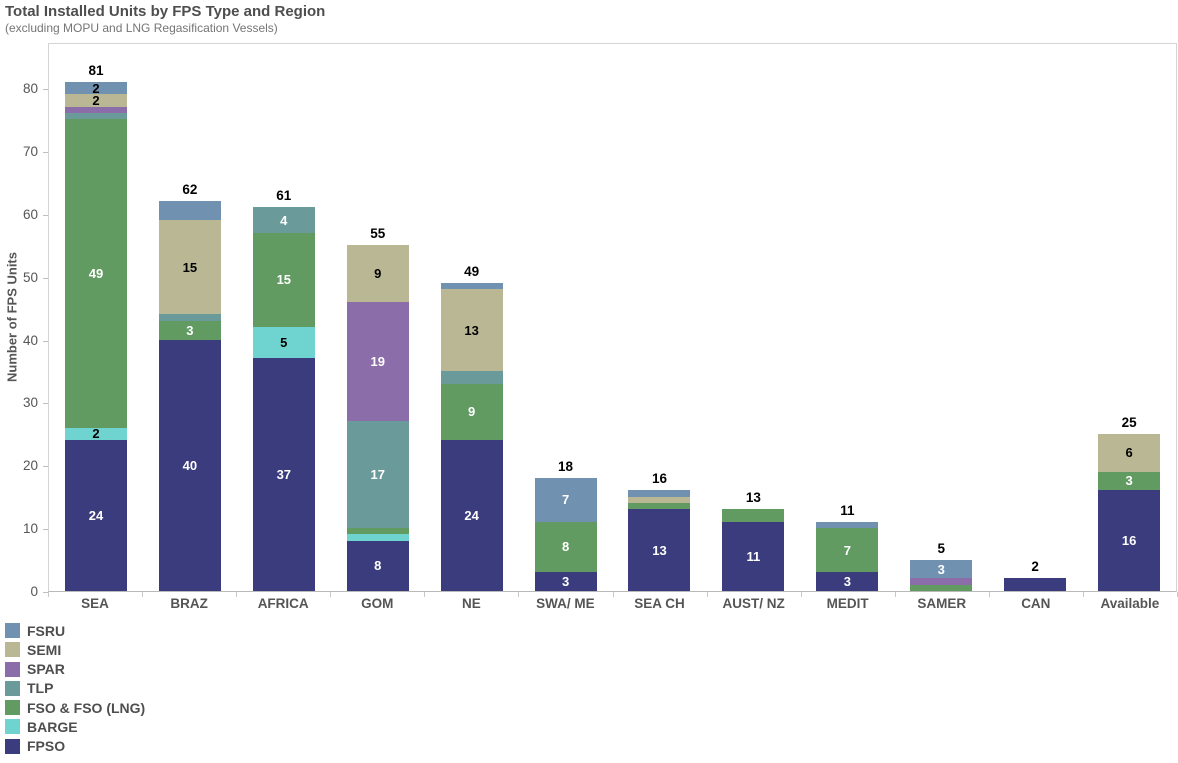 Image resolution: width=1178 pixels, height=763 pixels. I want to click on bar-segment: 17, so click(377, 475).